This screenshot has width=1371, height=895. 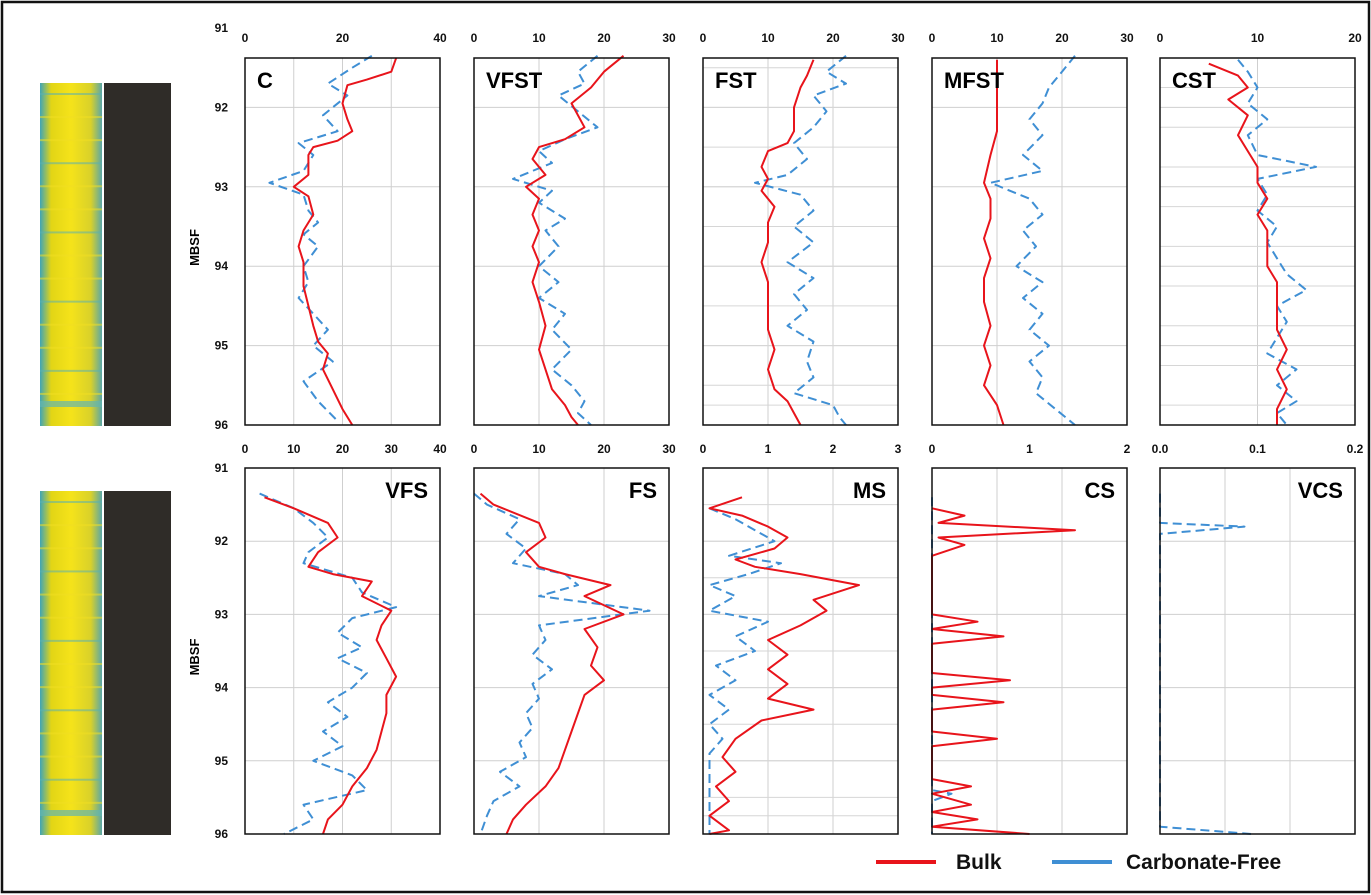 What do you see at coordinates (265, 80) in the screenshot?
I see `panel-title: C` at bounding box center [265, 80].